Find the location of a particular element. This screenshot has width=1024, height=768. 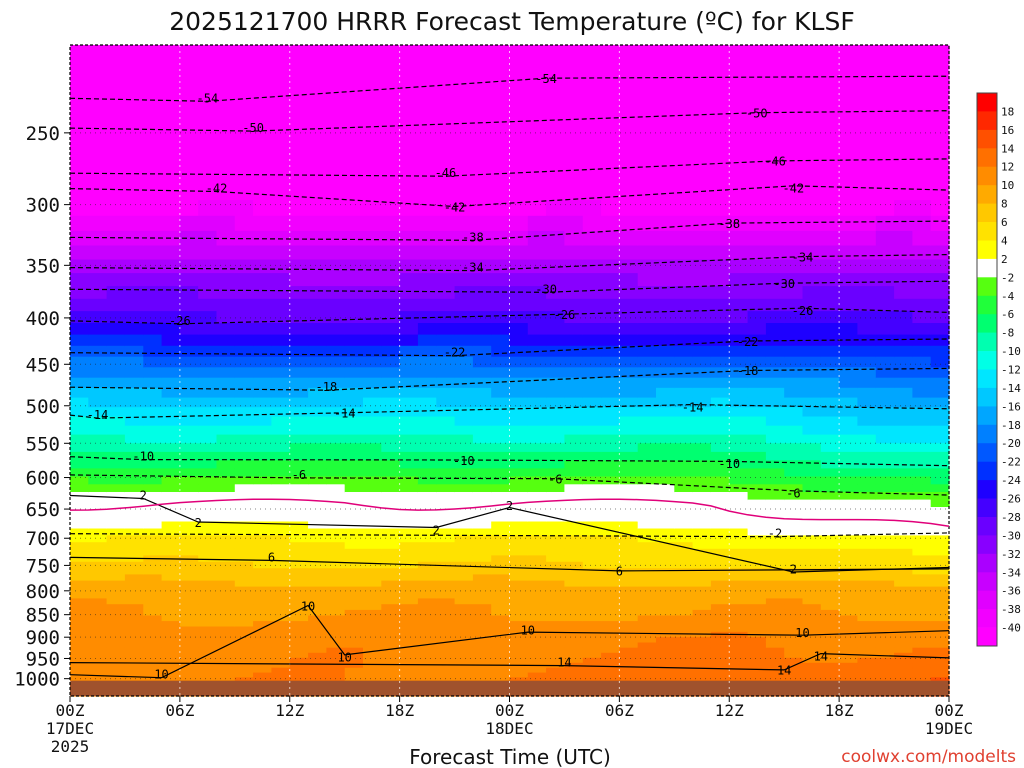

contour-label: 10 is located at coordinates (308, 606).